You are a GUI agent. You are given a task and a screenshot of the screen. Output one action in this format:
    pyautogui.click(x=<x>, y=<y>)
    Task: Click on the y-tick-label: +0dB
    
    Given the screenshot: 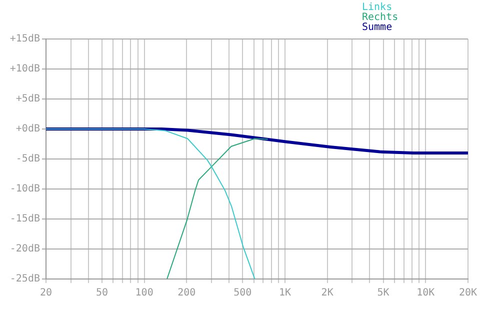 What is the action you would take?
    pyautogui.click(x=28, y=129)
    